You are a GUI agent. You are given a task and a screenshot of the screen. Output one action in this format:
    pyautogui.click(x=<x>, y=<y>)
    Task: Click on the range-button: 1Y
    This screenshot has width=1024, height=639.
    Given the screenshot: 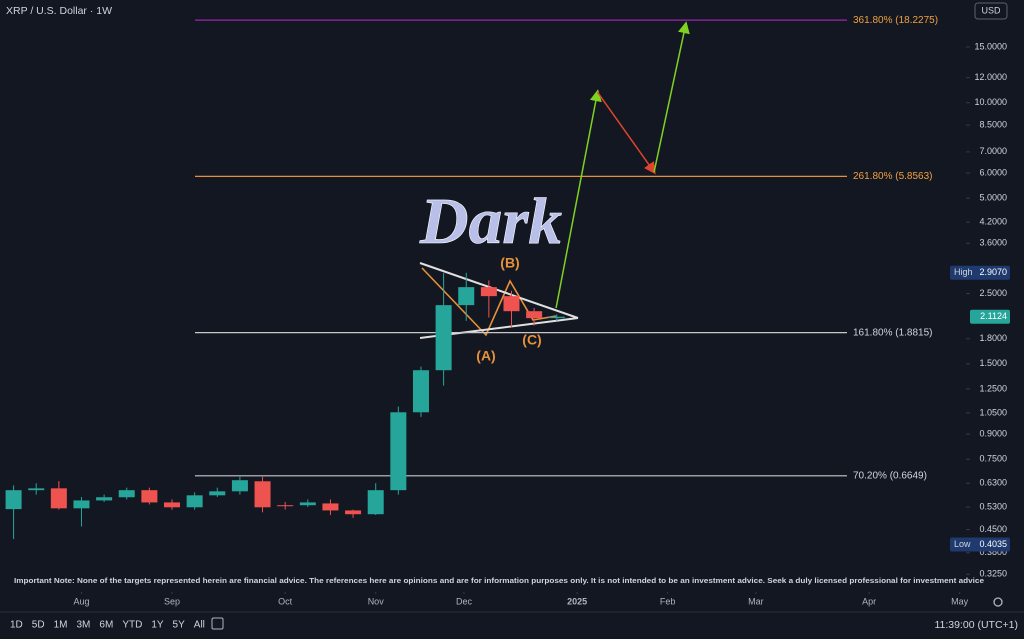 What is the action you would take?
    pyautogui.click(x=157, y=625)
    